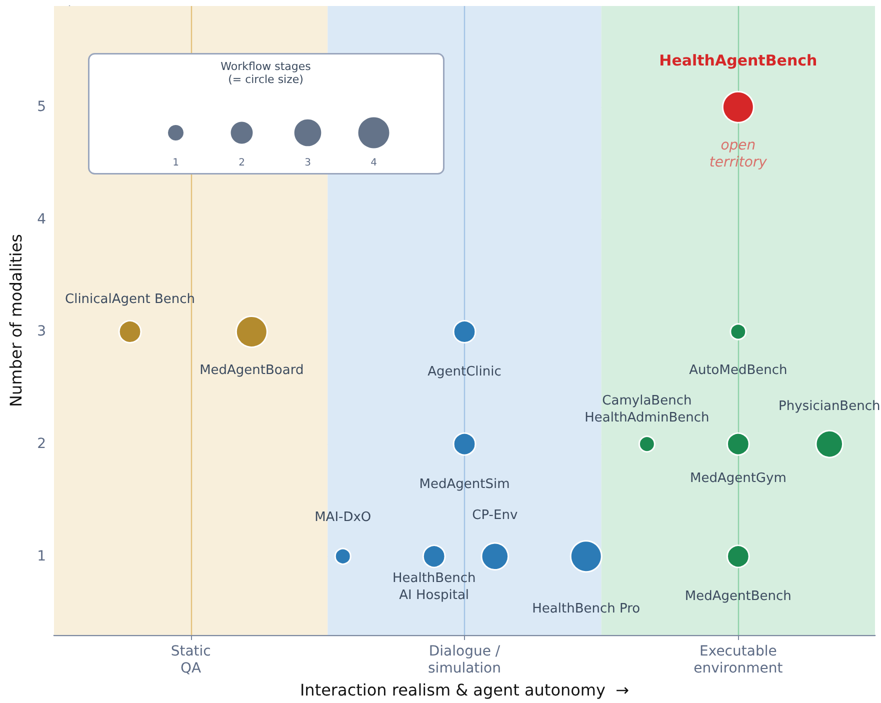 The image size is (881, 703). What do you see at coordinates (252, 370) in the screenshot?
I see `series-label: MedAgentBoard` at bounding box center [252, 370].